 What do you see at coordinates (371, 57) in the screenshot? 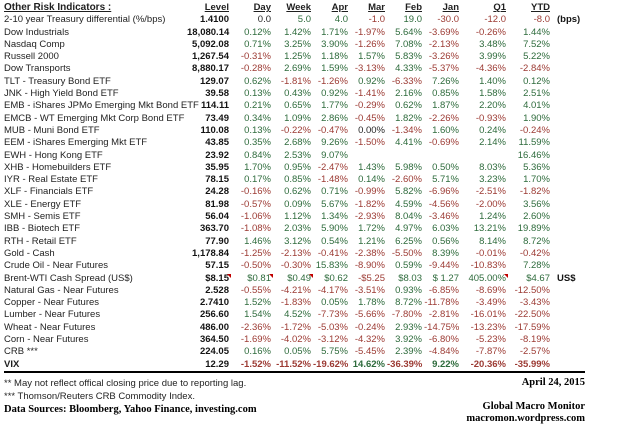
I see `cell-mar: 1.57%` at bounding box center [371, 57].